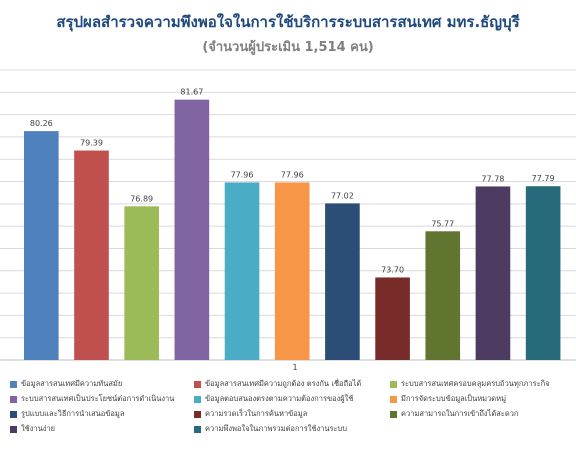 This screenshot has height=450, width=576. Describe the element at coordinates (392, 269) in the screenshot. I see `data-label: 73.70` at that location.